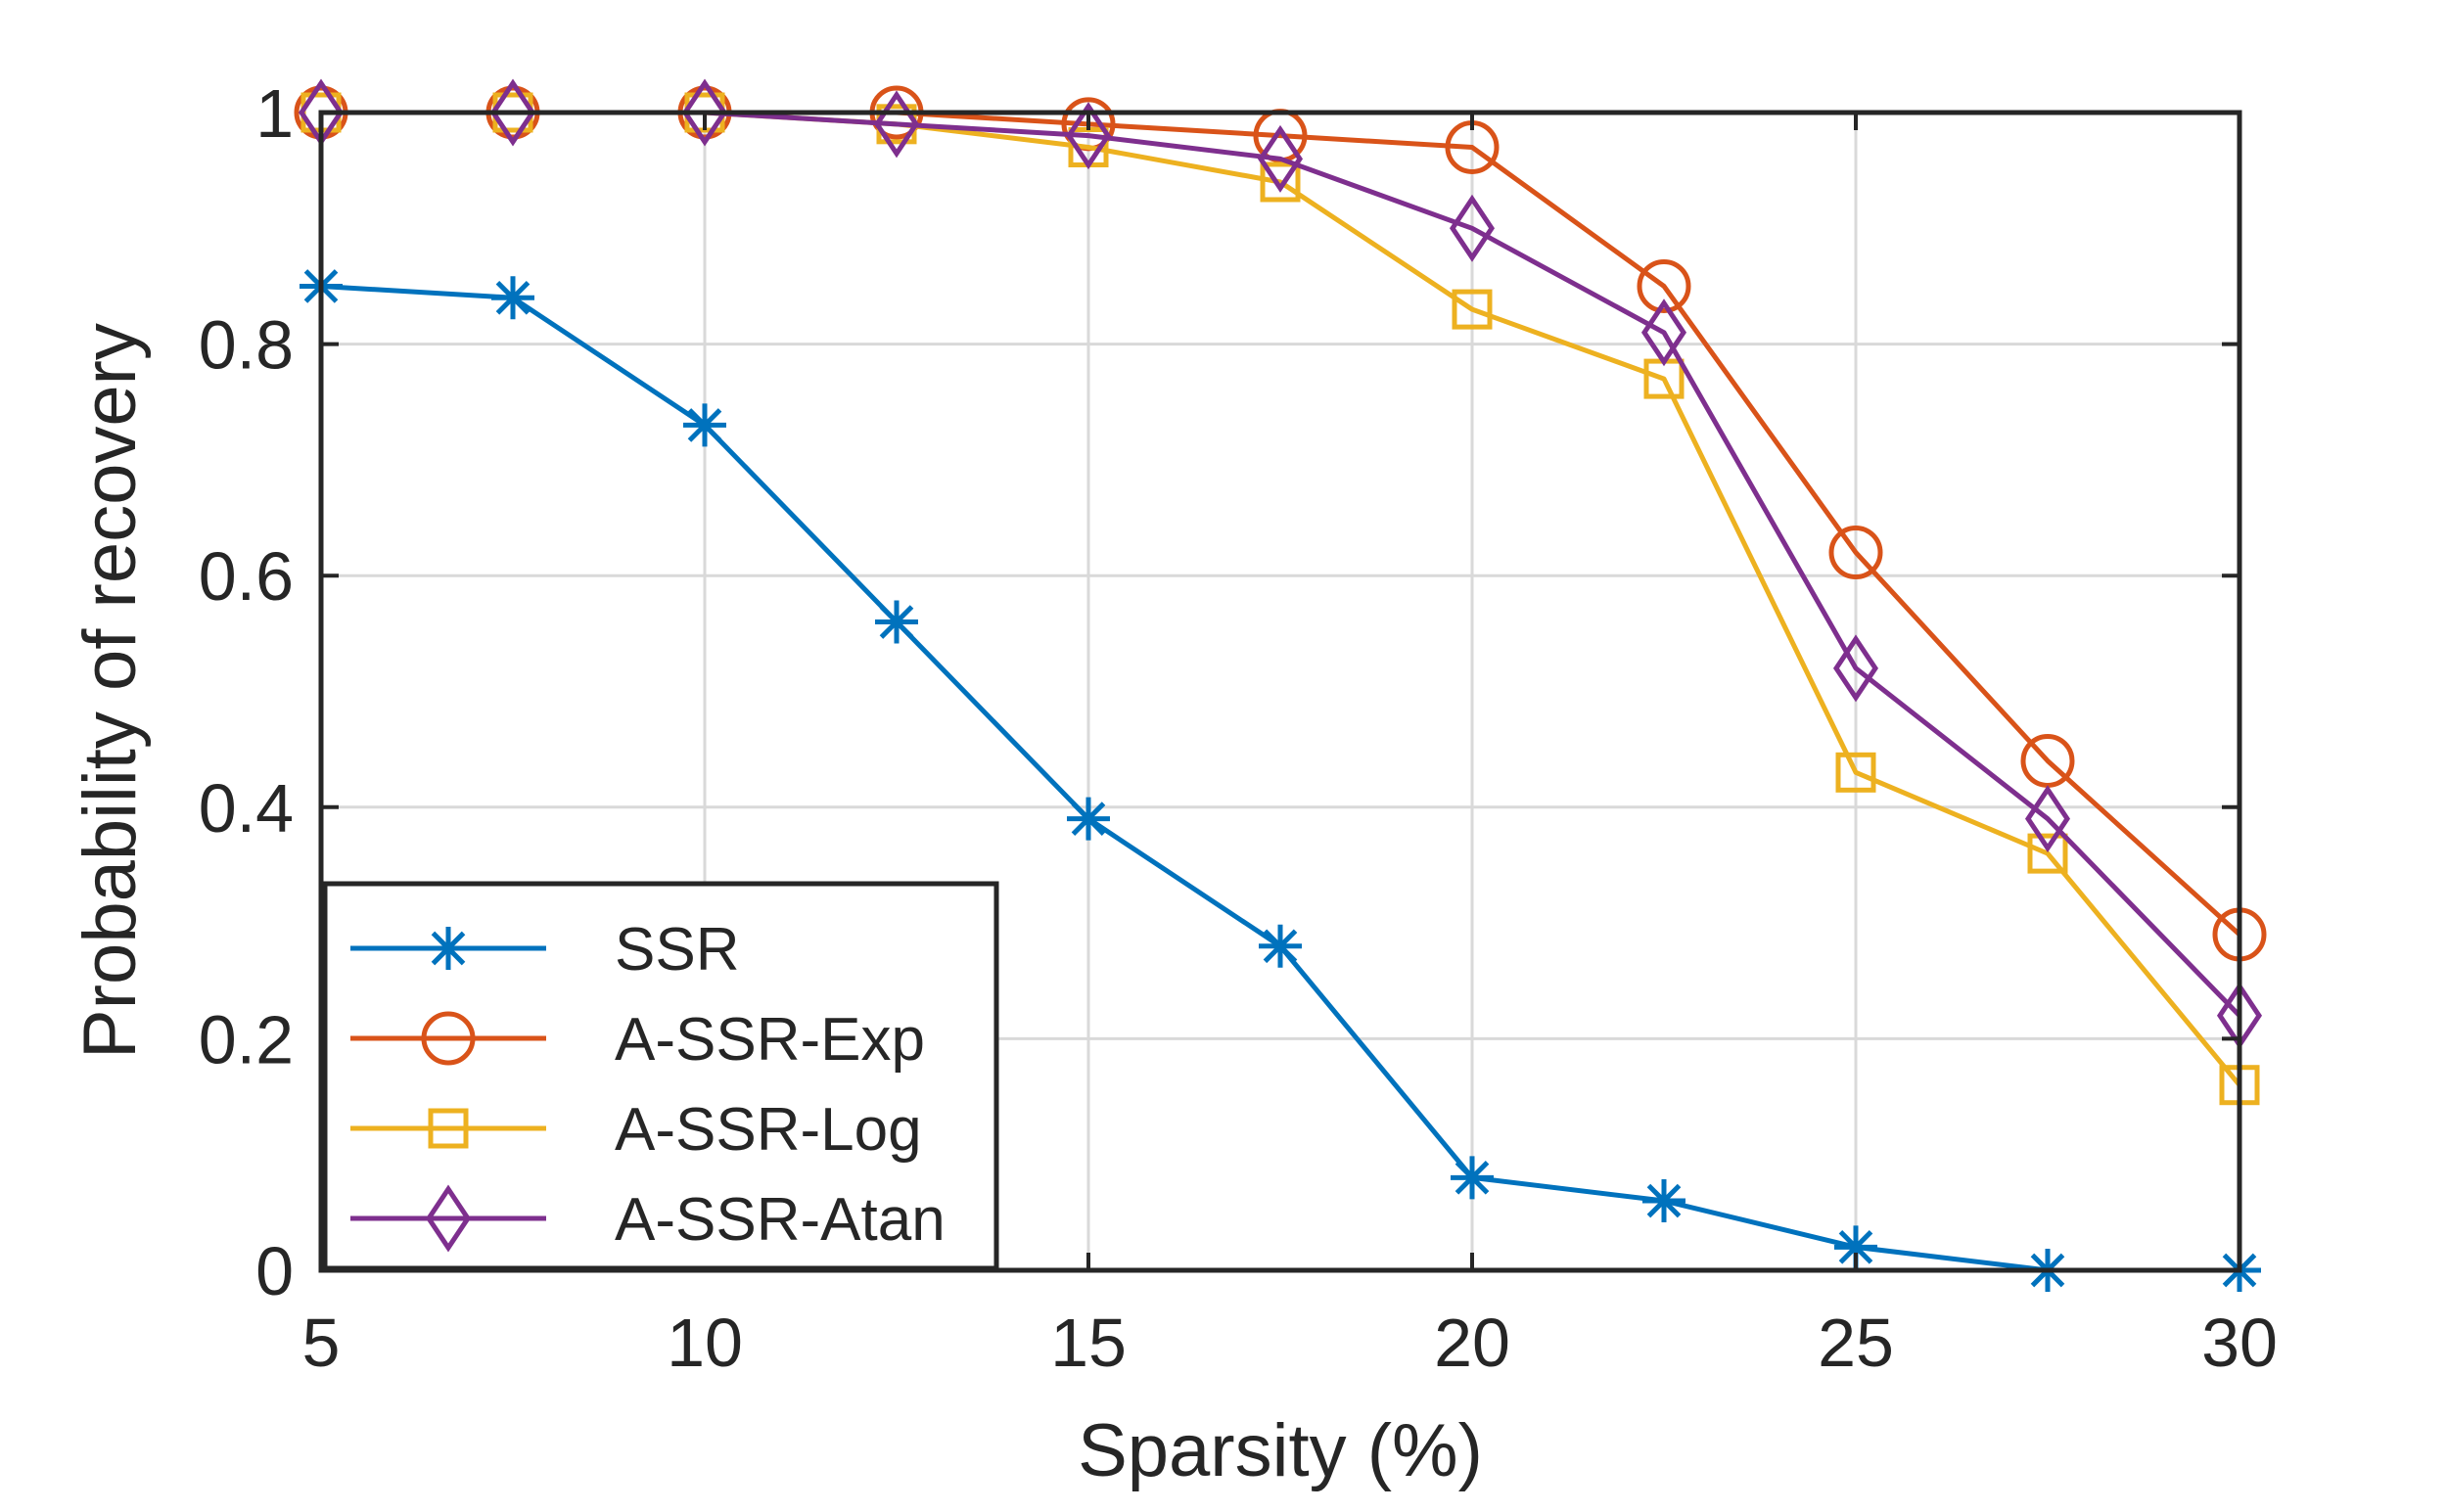 The image size is (2447, 1512). I want to click on legend-item: A-SSR-Exp, so click(637, 1040).